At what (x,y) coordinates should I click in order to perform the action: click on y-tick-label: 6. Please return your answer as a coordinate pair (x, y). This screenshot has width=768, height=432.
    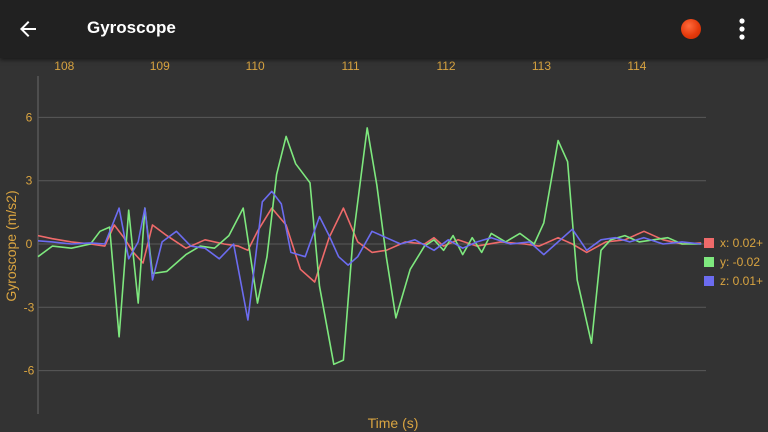
    Looking at the image, I should click on (29, 117).